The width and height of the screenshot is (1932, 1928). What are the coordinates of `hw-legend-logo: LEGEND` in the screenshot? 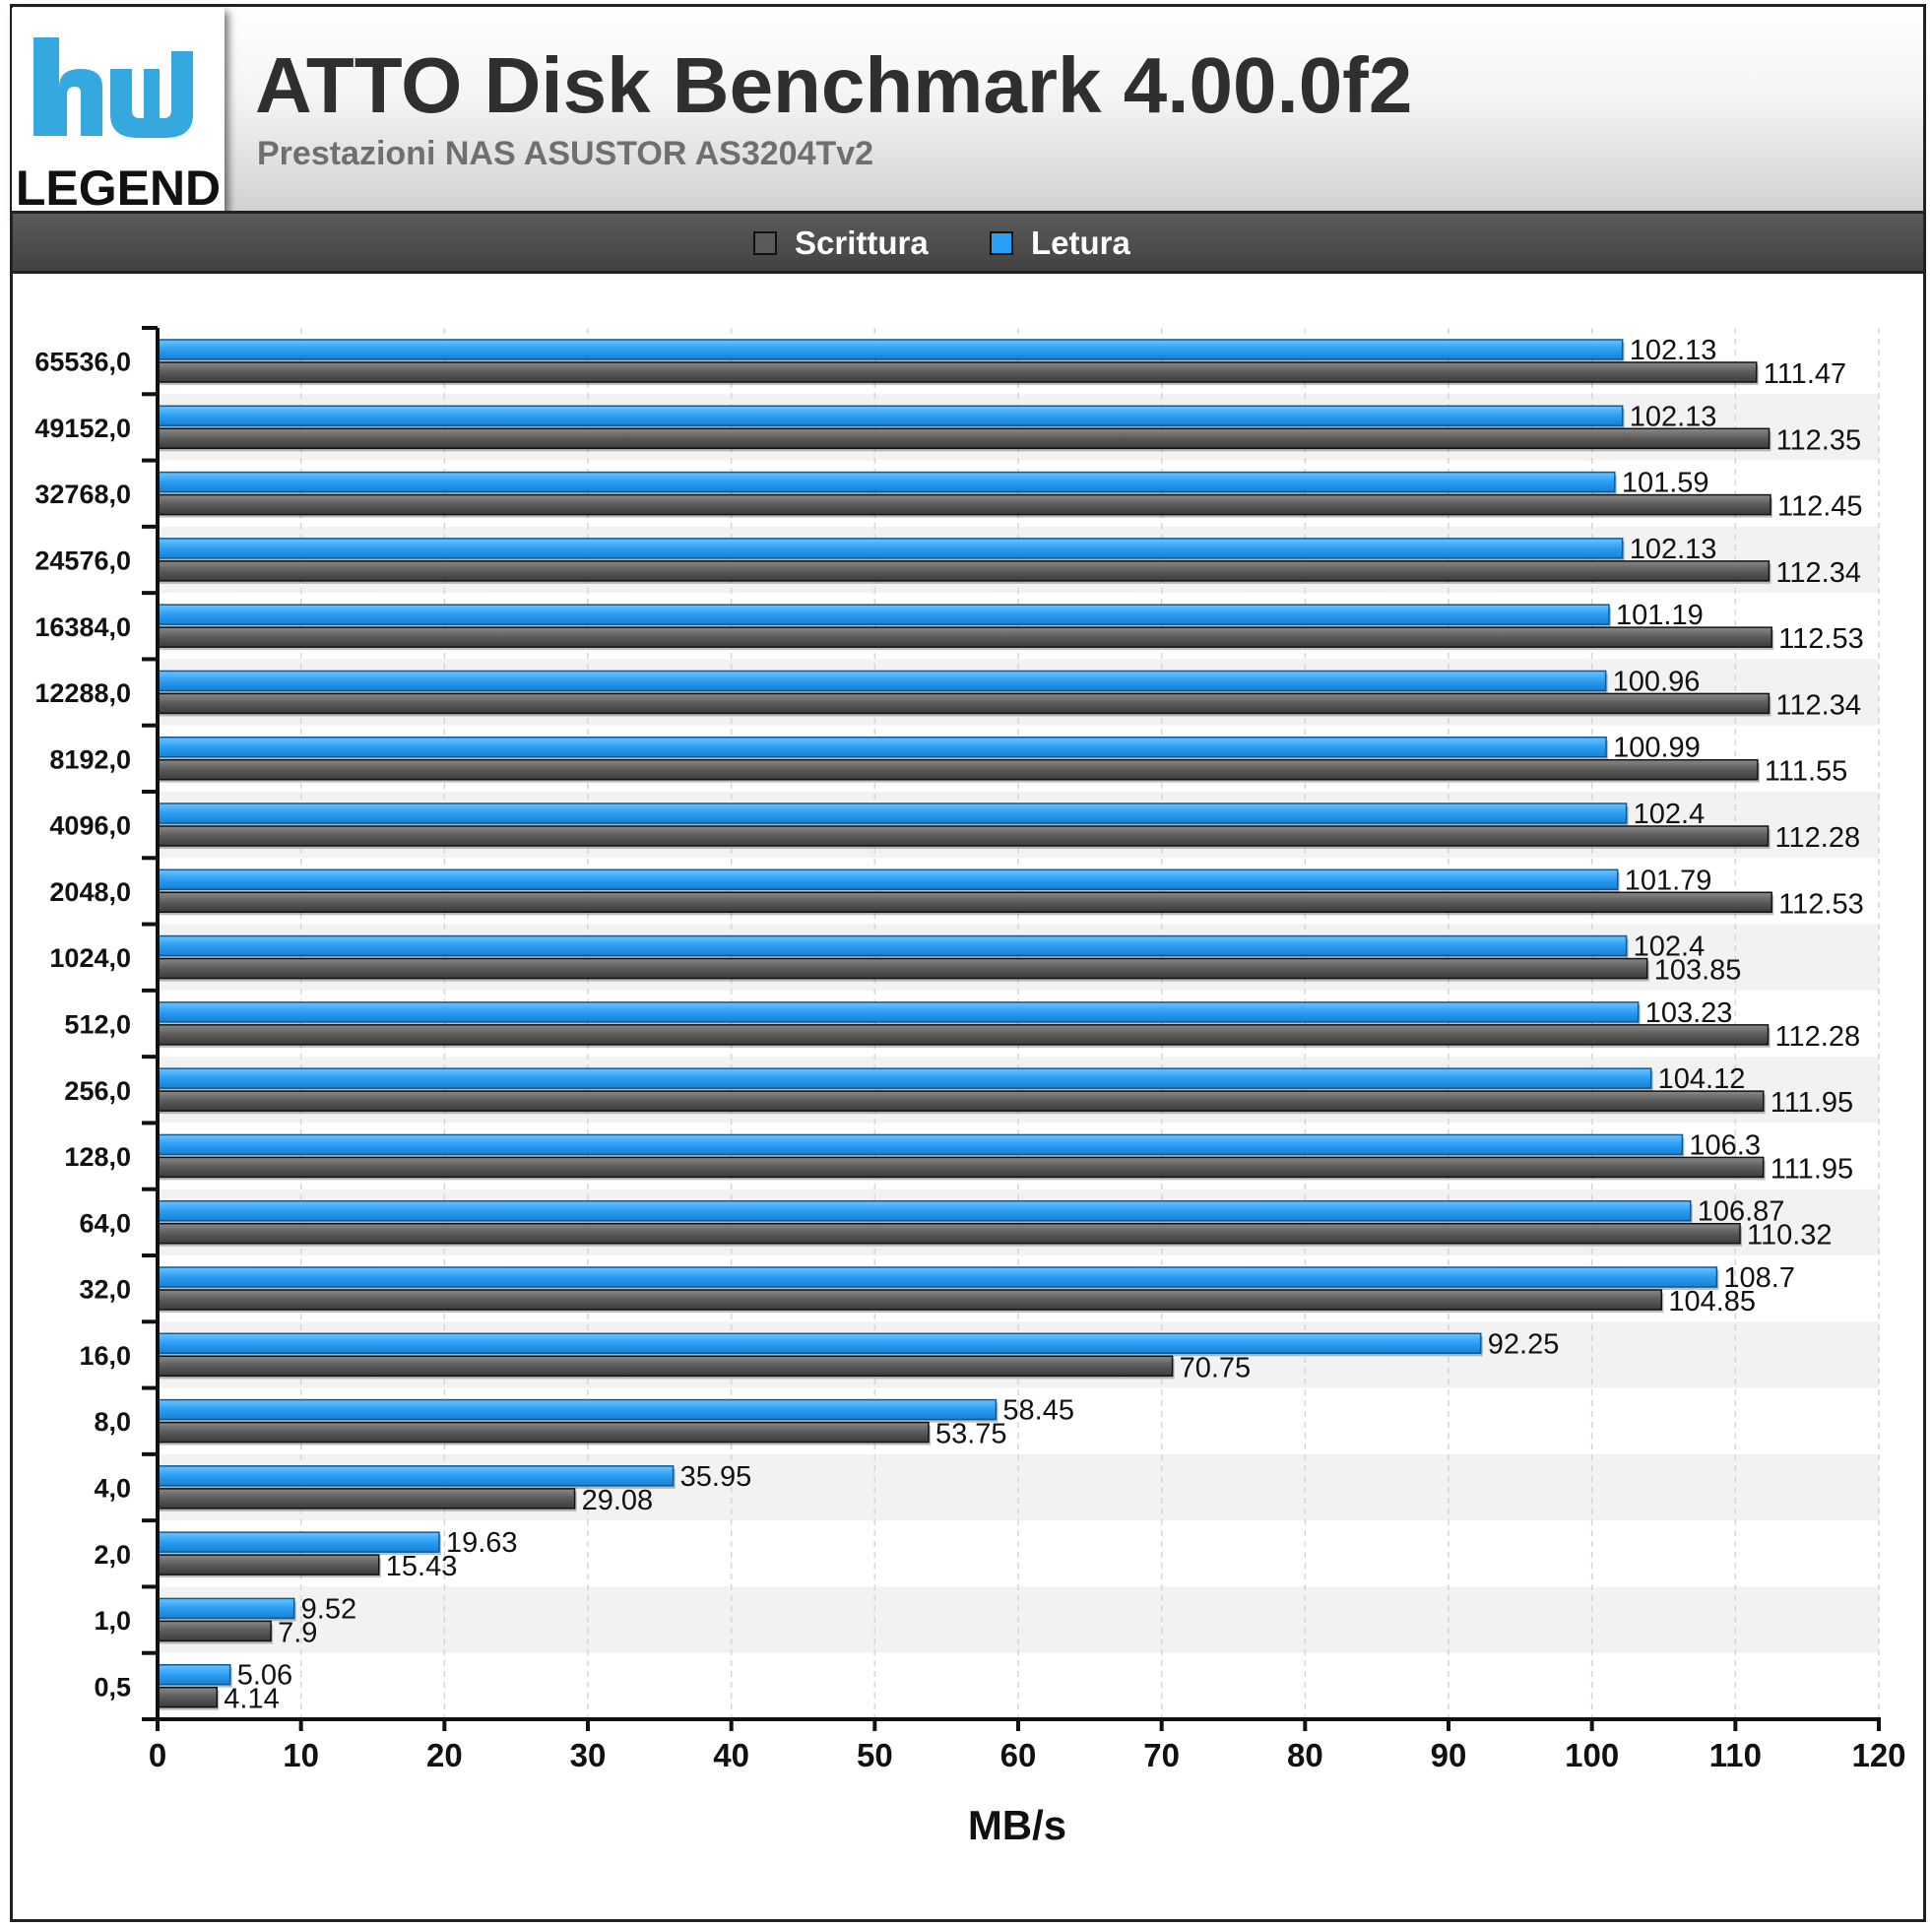 It's located at (118, 114).